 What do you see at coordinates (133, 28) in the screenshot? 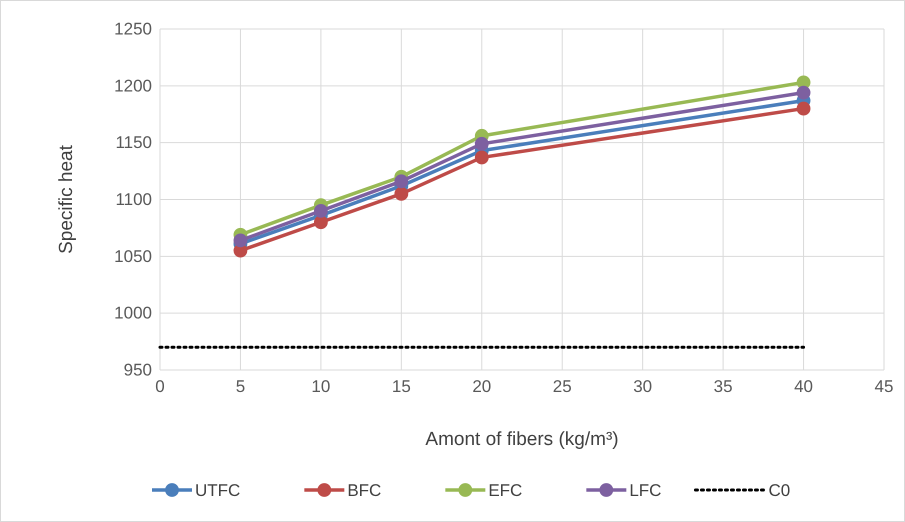
I see `y-tick-label: 1250` at bounding box center [133, 28].